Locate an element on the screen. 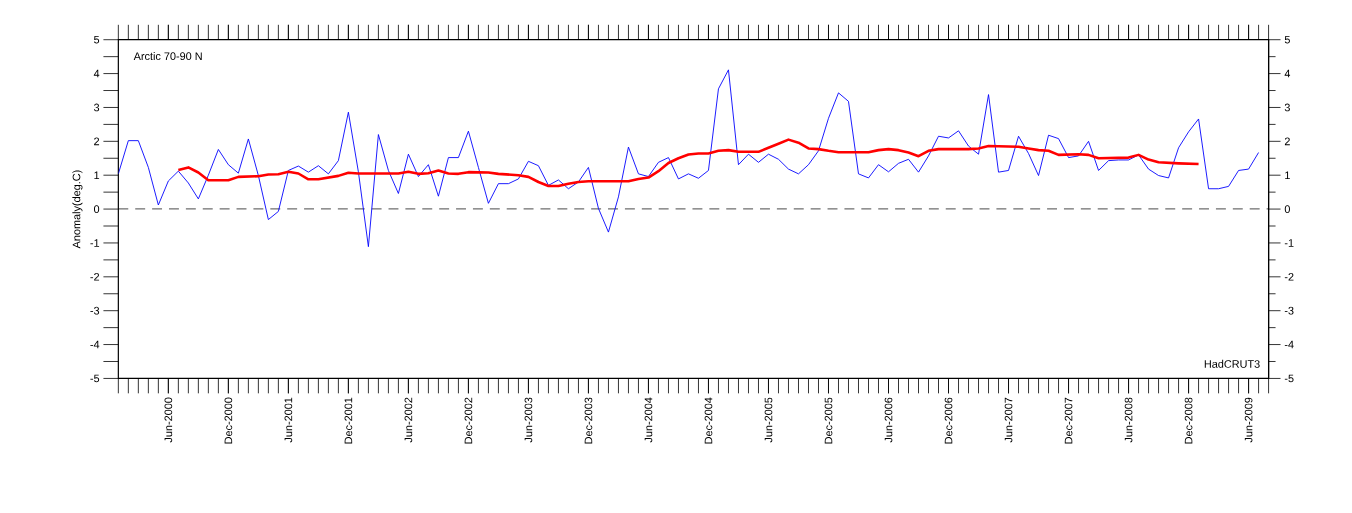 Image resolution: width=1352 pixels, height=513 pixels. x-tick-label: Jun-2005 is located at coordinates (768, 420).